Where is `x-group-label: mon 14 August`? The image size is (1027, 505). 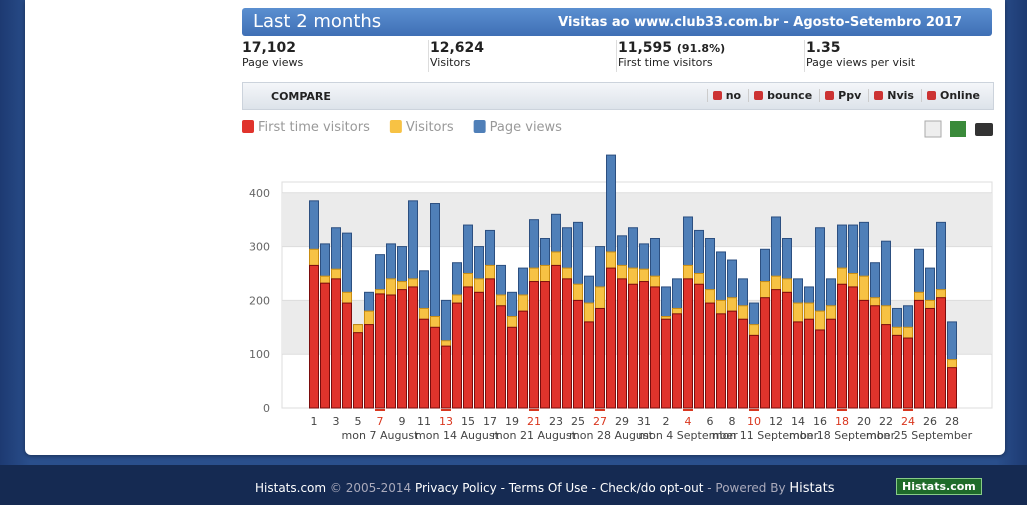
x-group-label: mon 14 August is located at coordinates (457, 435).